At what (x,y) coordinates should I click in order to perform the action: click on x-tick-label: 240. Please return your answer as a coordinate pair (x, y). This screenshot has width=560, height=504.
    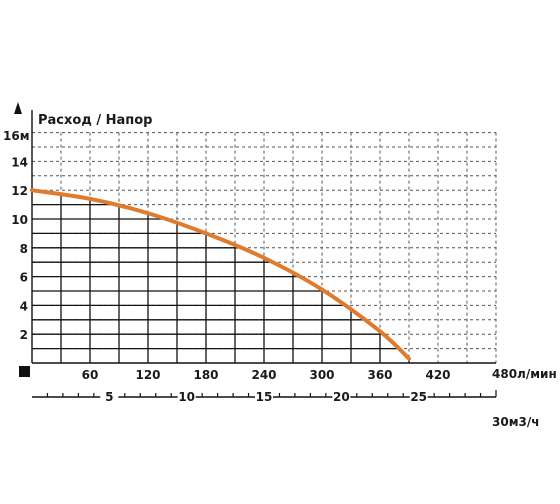
    Looking at the image, I should click on (263, 375).